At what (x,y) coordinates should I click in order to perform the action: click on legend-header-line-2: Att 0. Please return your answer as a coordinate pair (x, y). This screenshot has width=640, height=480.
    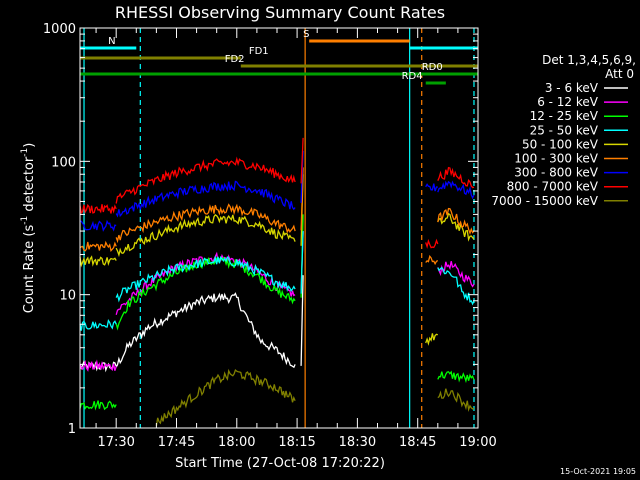
    Looking at the image, I should click on (619, 74).